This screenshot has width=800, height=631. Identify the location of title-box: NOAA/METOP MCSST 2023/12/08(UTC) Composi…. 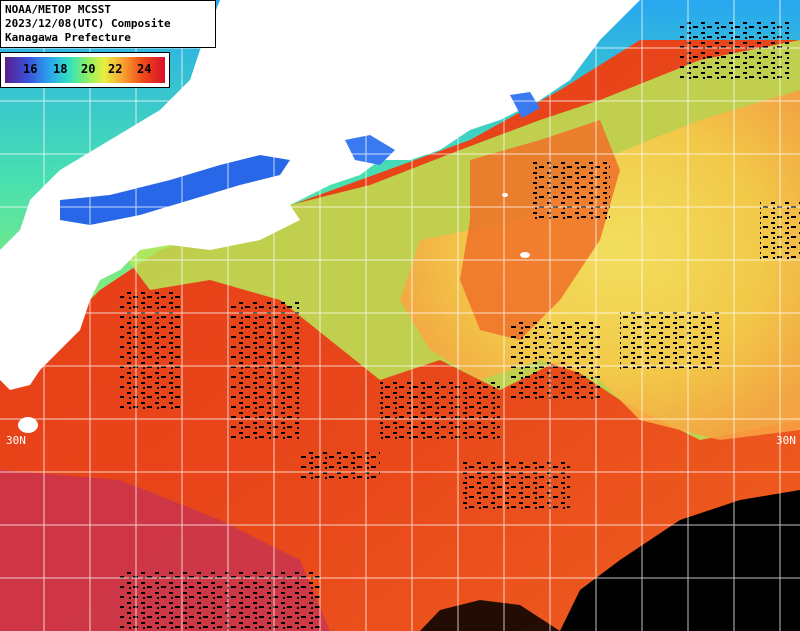
(108, 24).